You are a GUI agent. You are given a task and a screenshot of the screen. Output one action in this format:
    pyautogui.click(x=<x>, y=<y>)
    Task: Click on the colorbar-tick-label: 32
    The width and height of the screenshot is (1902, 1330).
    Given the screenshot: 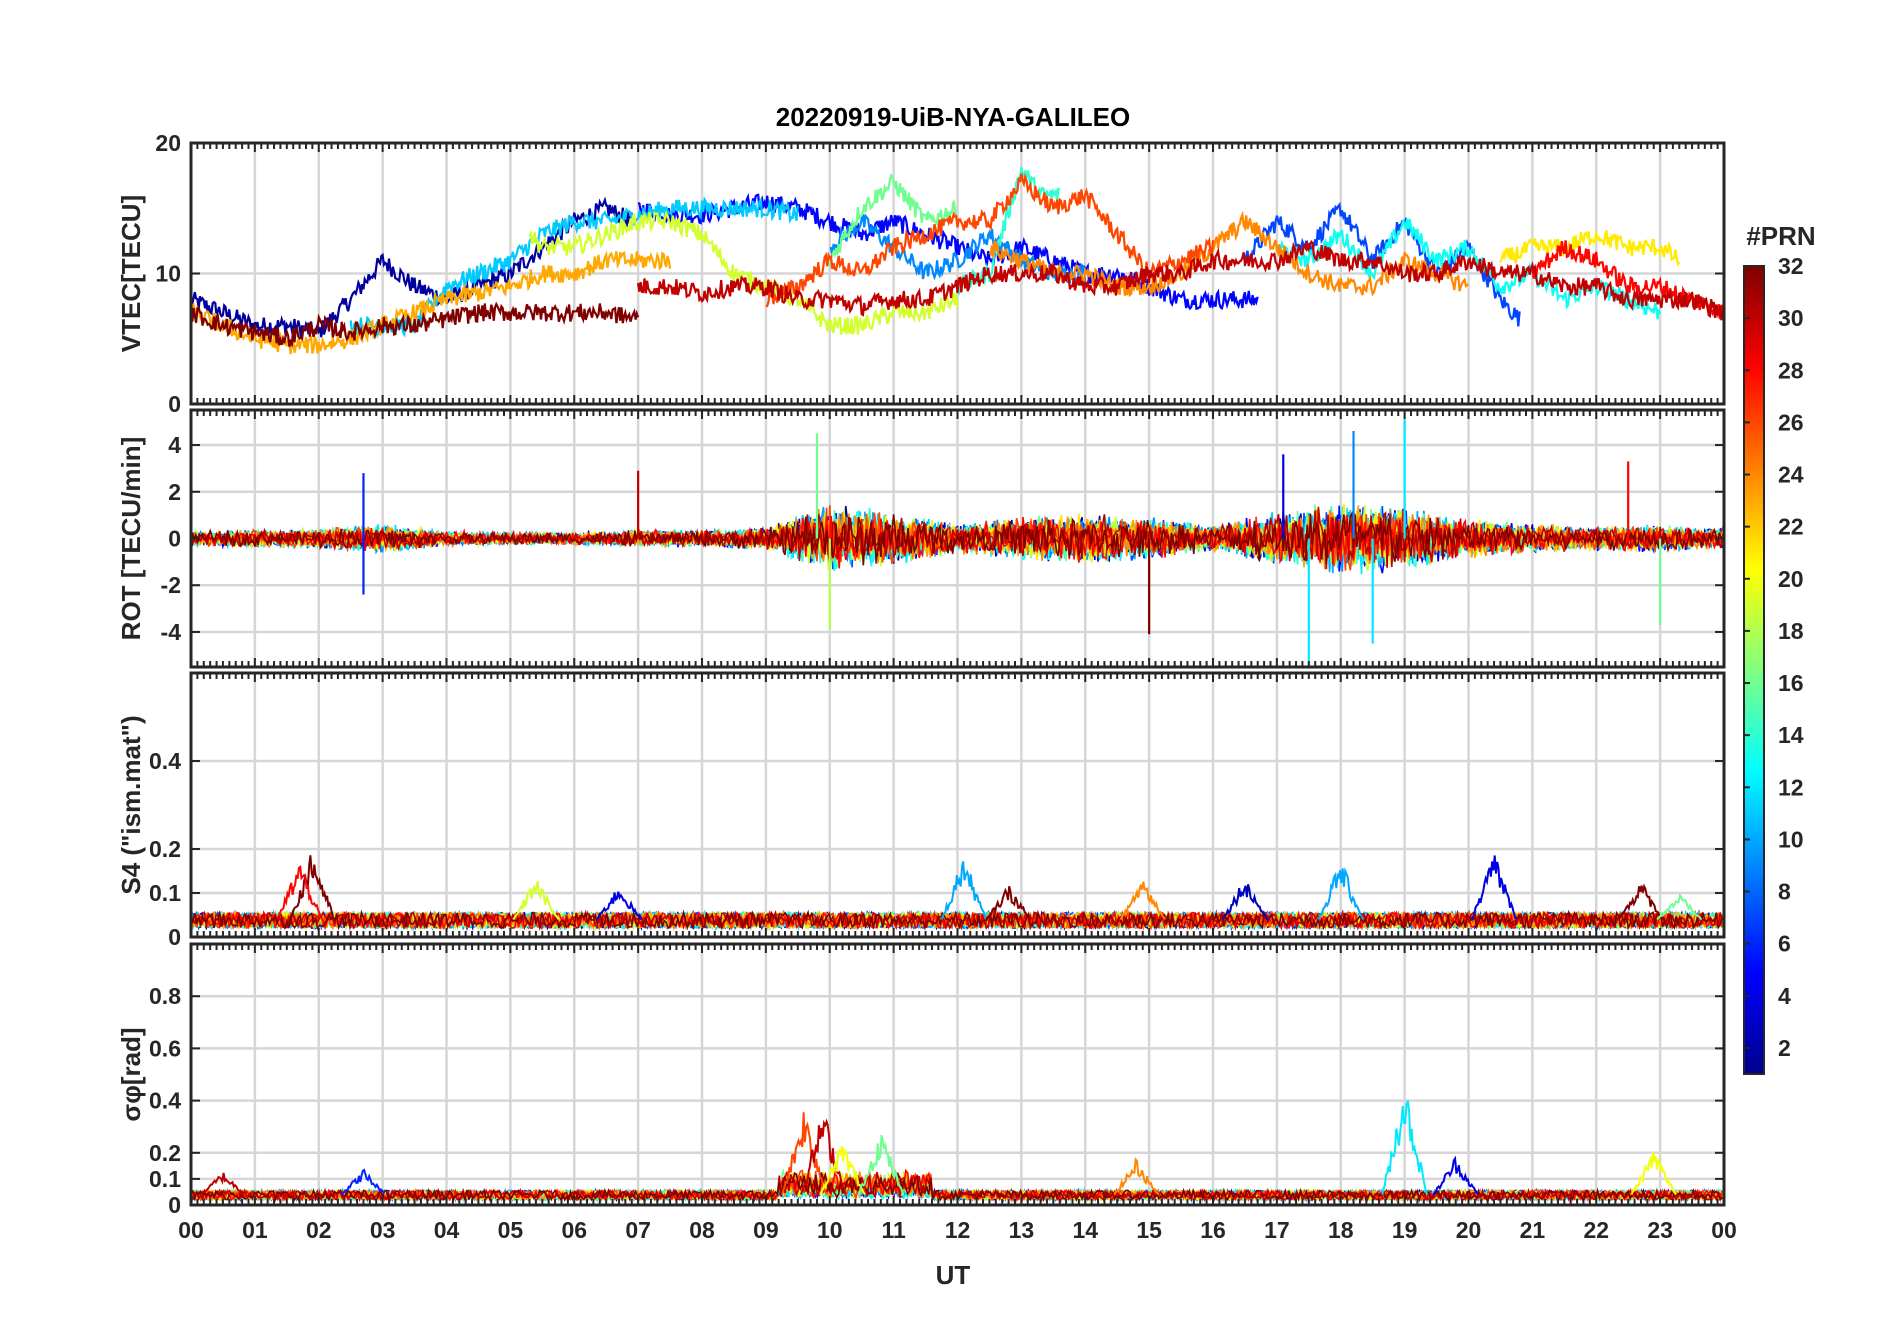 What is the action you would take?
    pyautogui.click(x=1791, y=266)
    